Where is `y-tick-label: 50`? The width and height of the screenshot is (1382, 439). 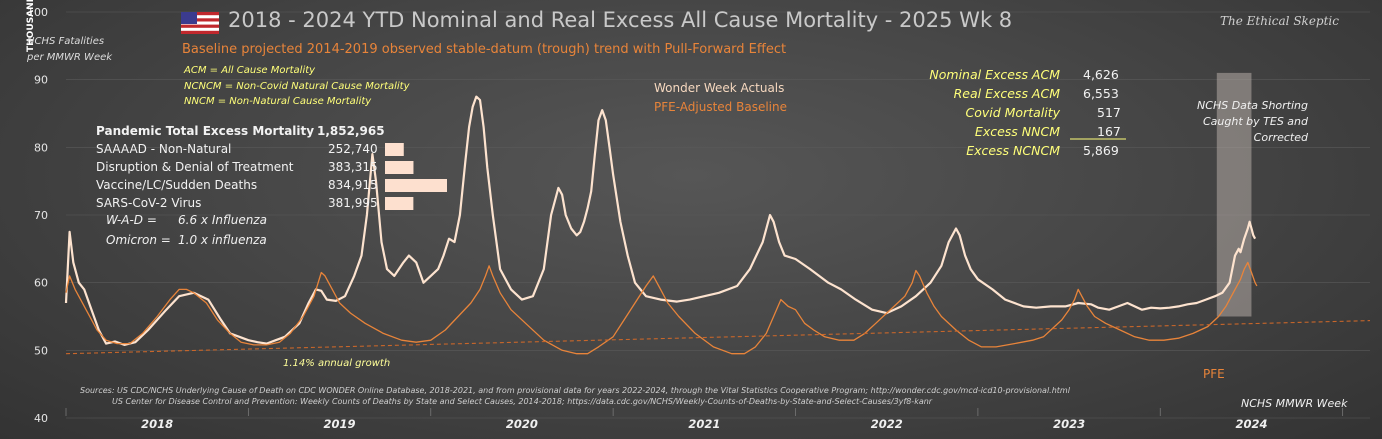
y-tick-label: 50 is located at coordinates (41, 350).